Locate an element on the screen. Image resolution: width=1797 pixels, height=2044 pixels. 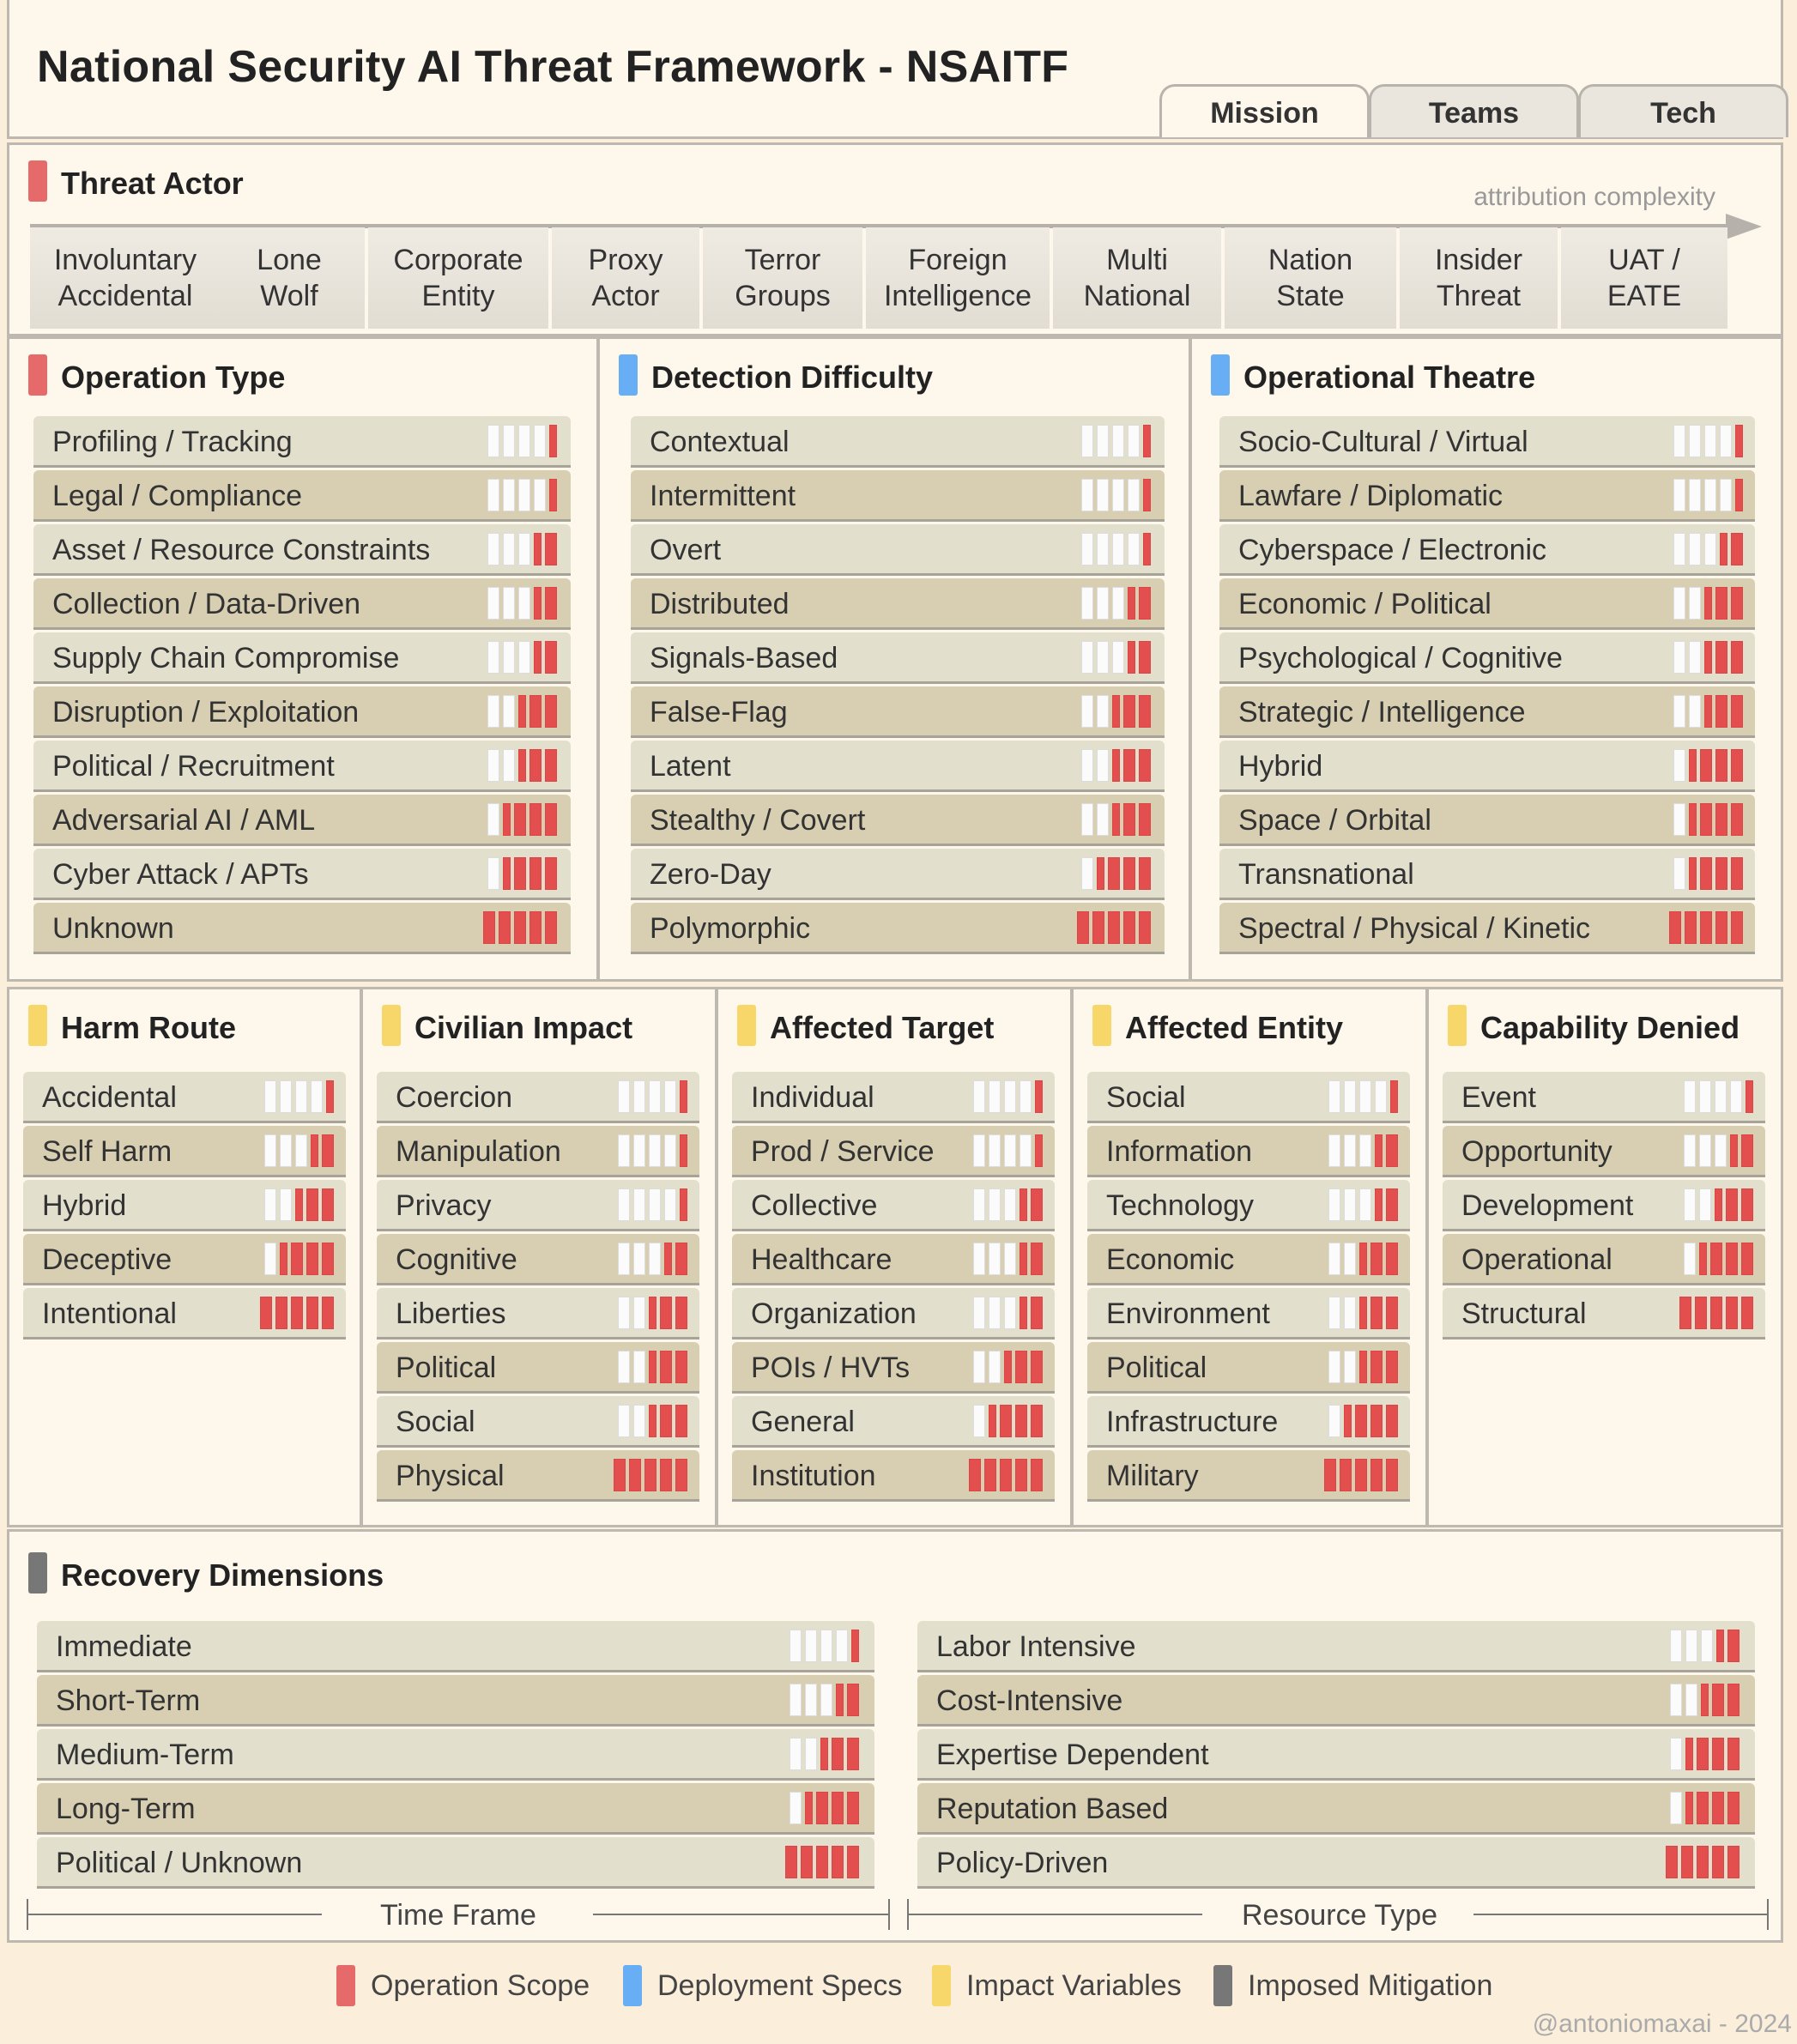
list-item: Intermittent is located at coordinates (898, 496).